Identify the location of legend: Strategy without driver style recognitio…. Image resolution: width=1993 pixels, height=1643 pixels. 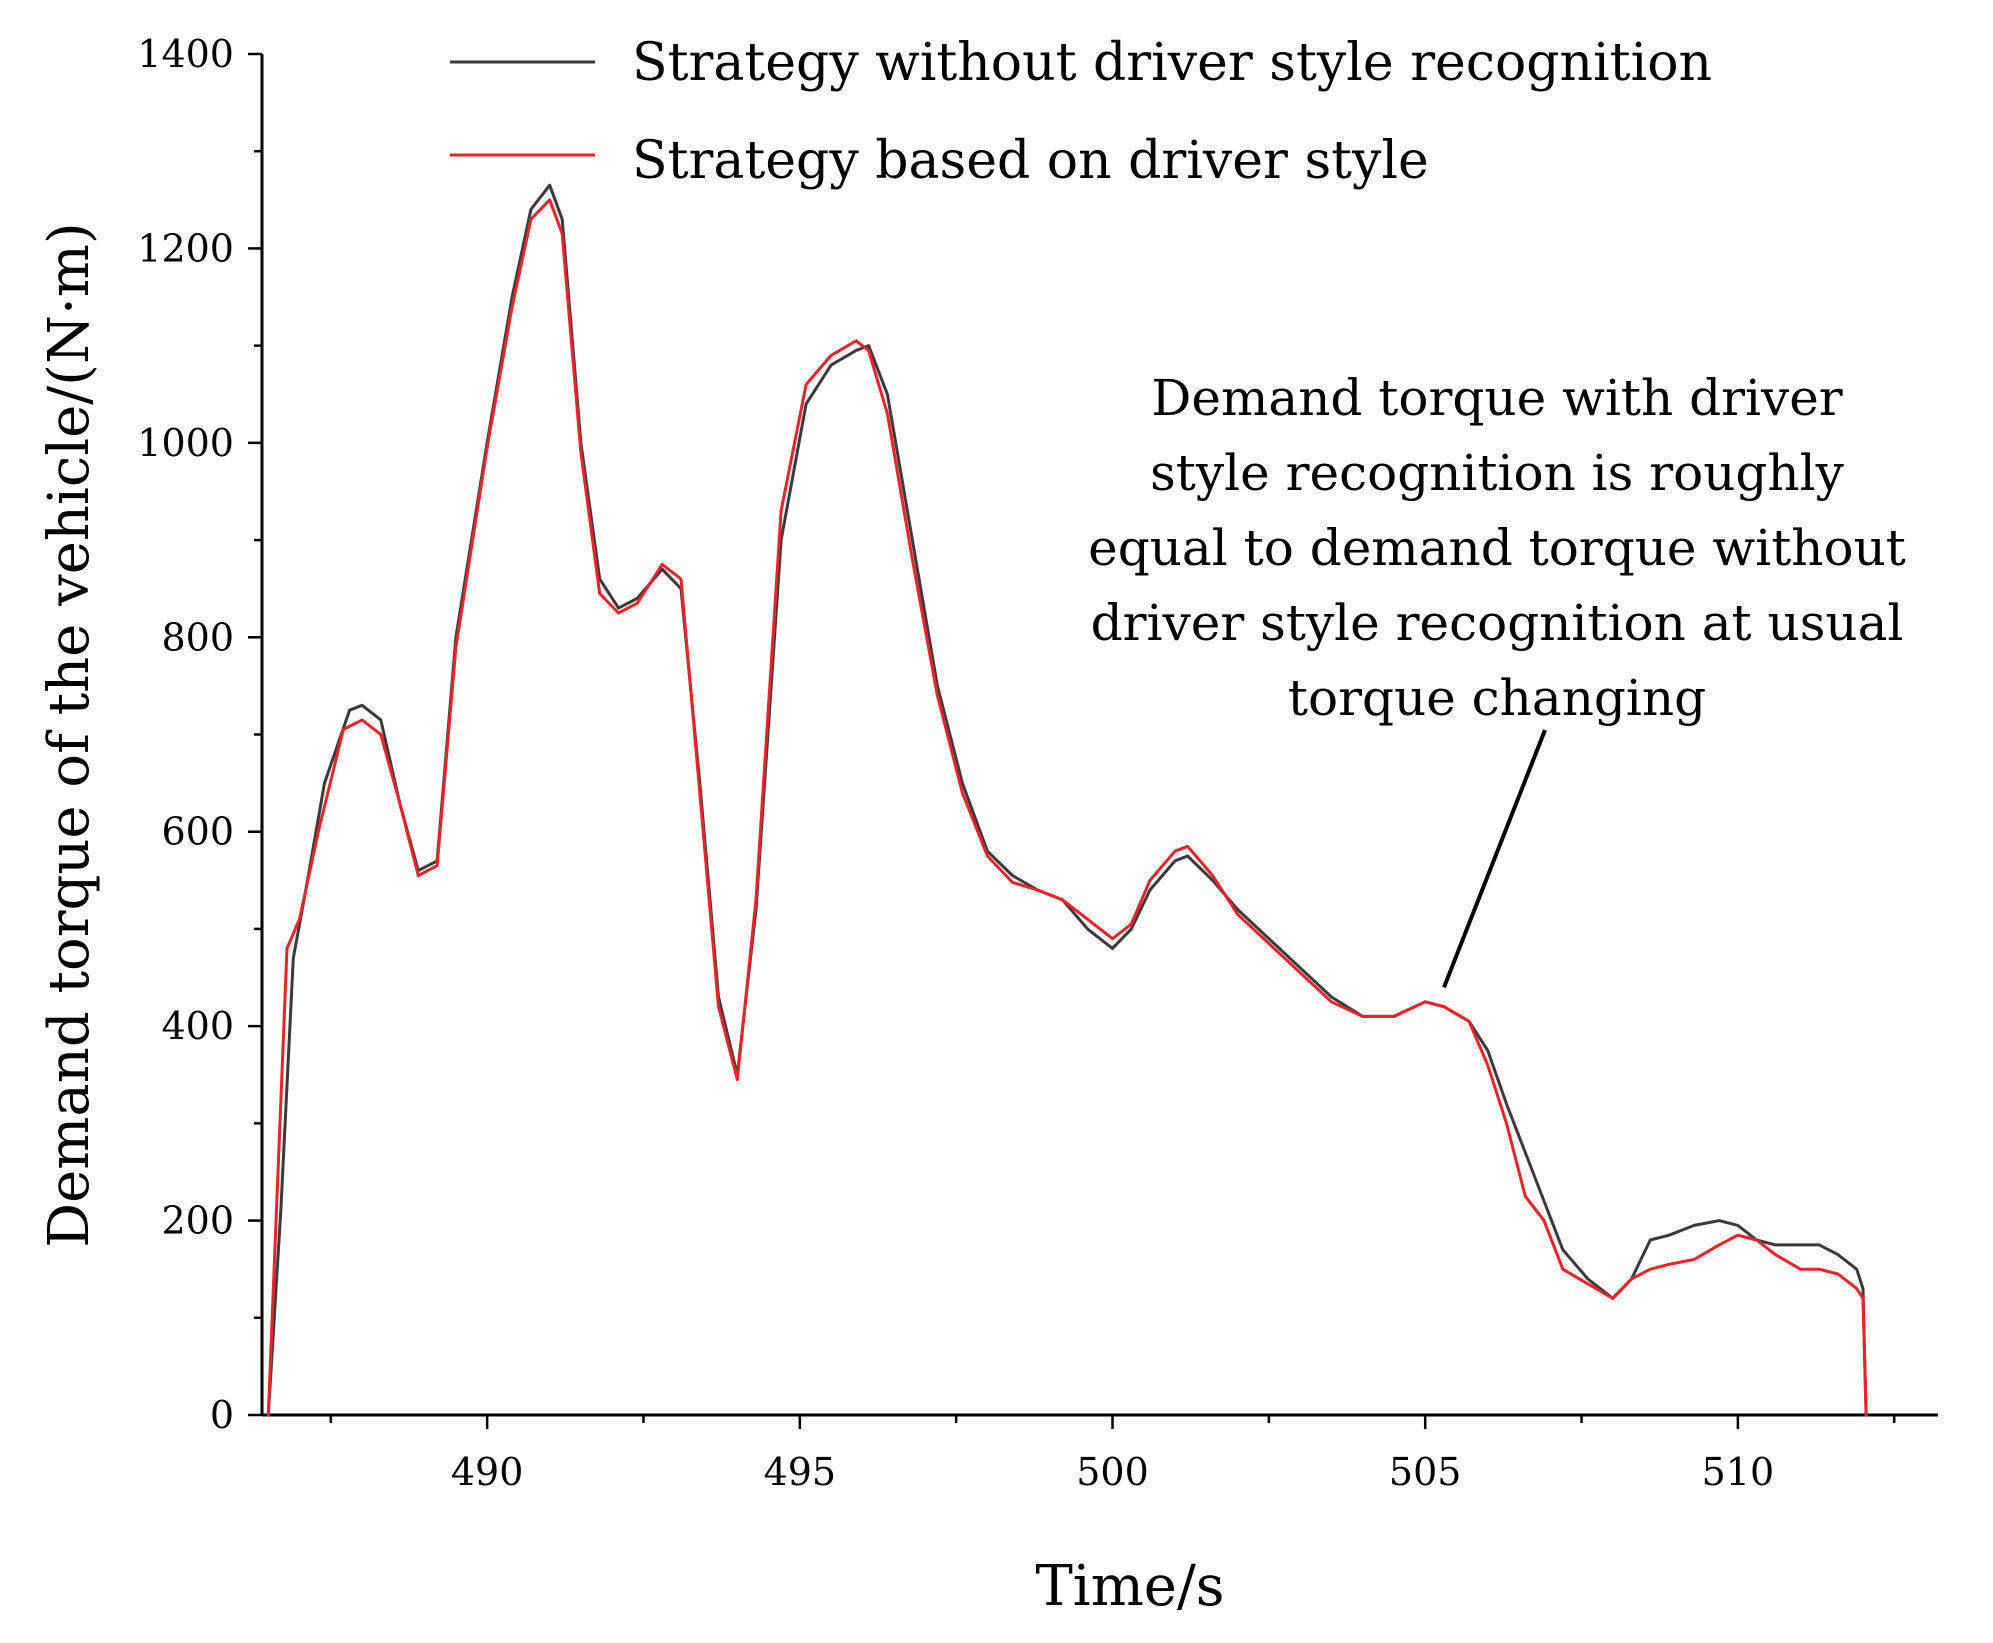
(1081, 112).